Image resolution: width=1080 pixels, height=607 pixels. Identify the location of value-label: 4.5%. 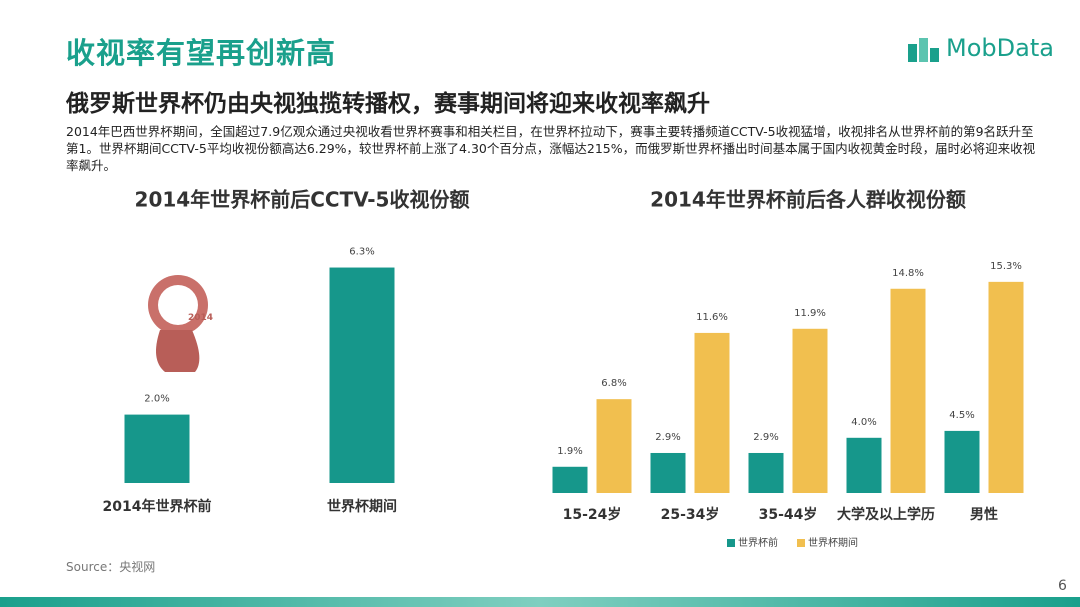
(961, 415).